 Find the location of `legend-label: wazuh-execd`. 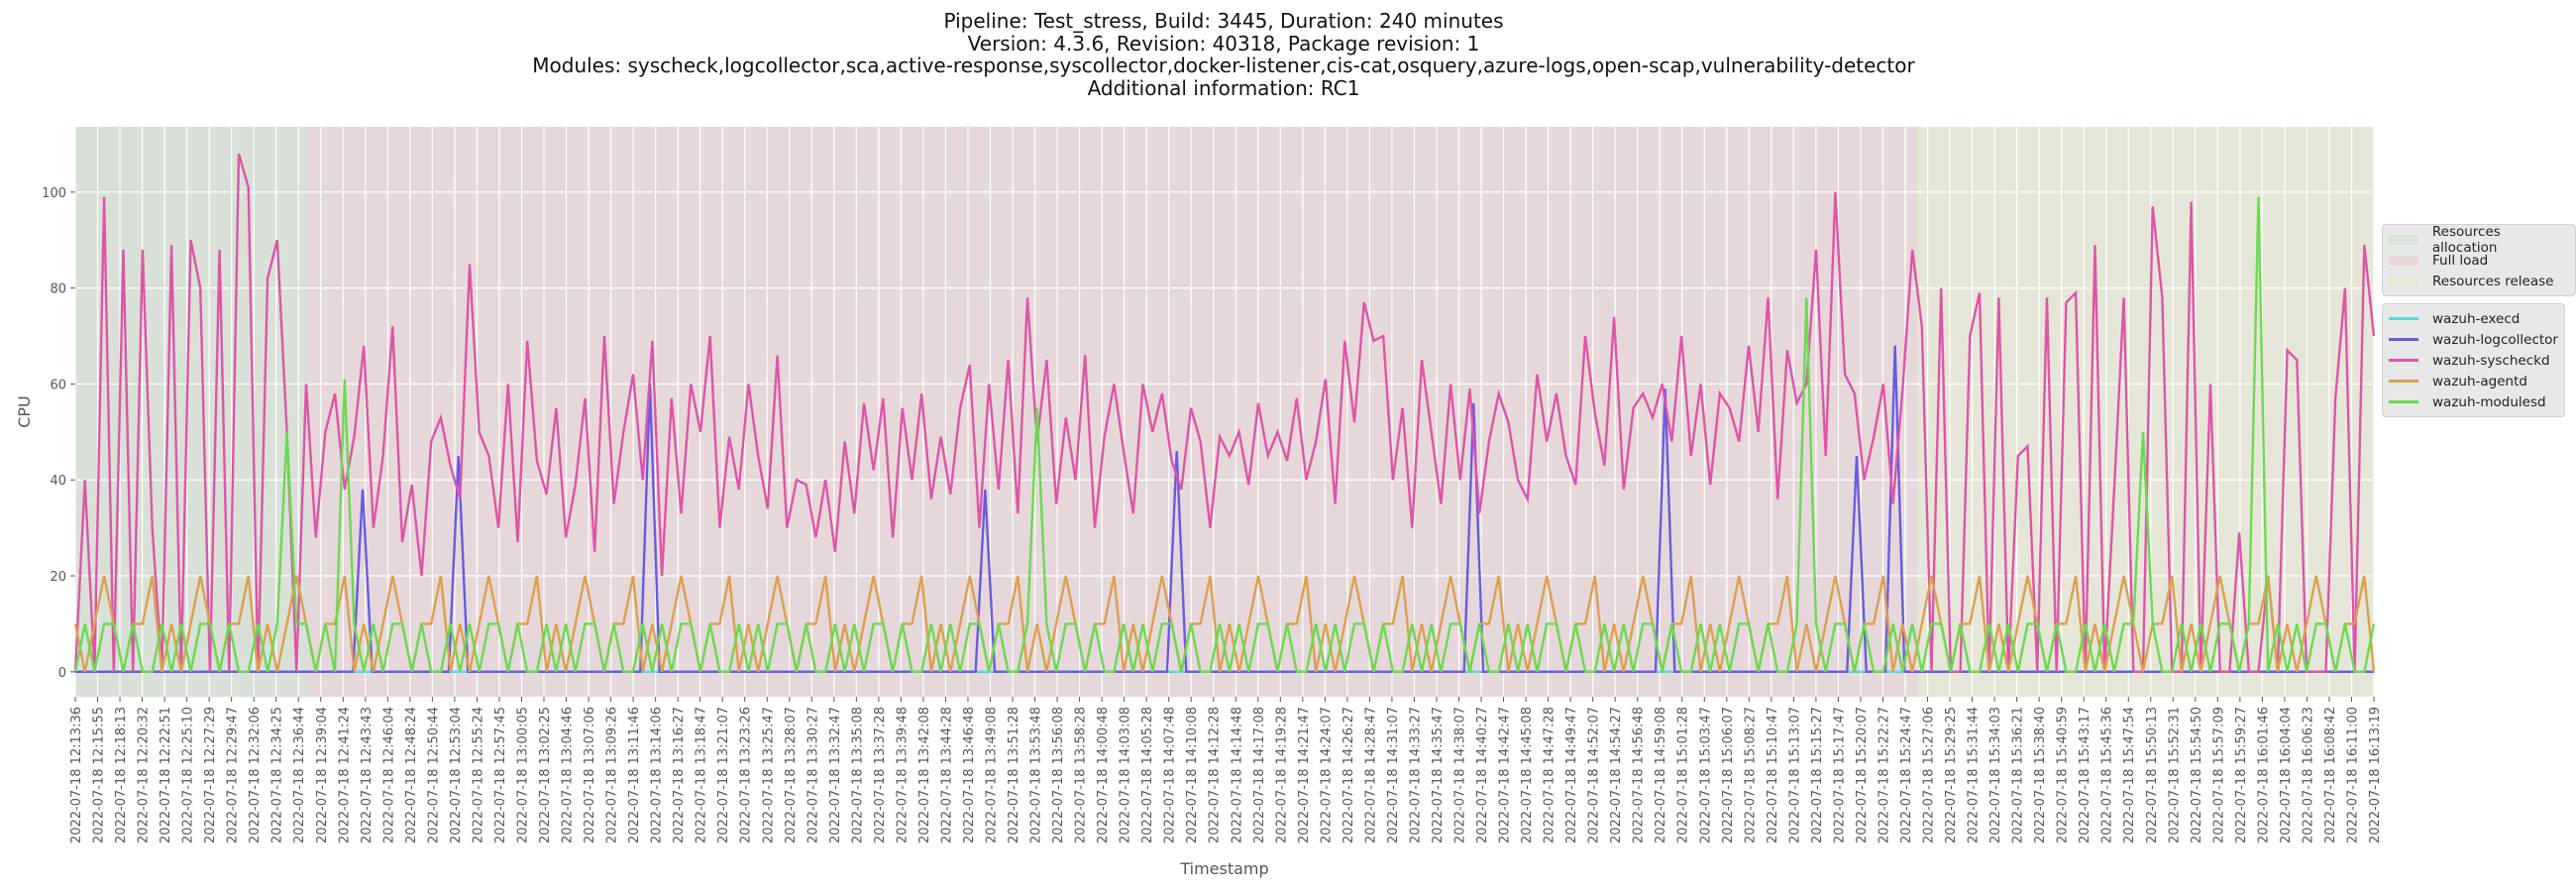

legend-label: wazuh-execd is located at coordinates (2476, 319).